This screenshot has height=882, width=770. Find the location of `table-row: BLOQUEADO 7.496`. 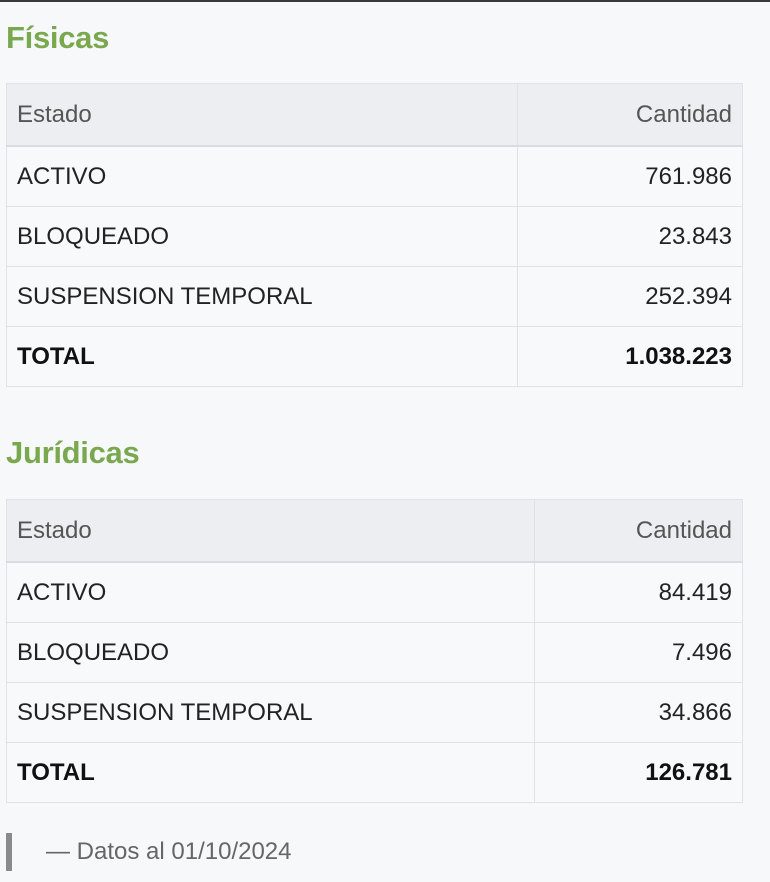

table-row: BLOQUEADO 7.496 is located at coordinates (374, 652).